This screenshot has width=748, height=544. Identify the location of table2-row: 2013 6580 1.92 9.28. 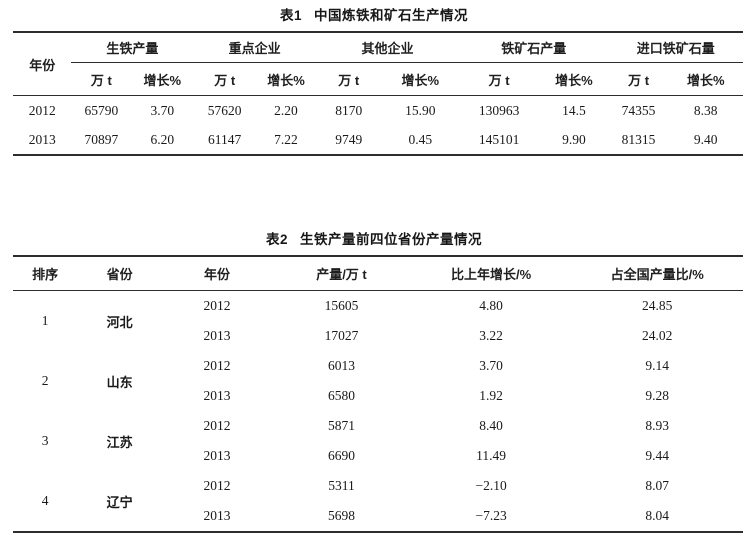
(378, 396).